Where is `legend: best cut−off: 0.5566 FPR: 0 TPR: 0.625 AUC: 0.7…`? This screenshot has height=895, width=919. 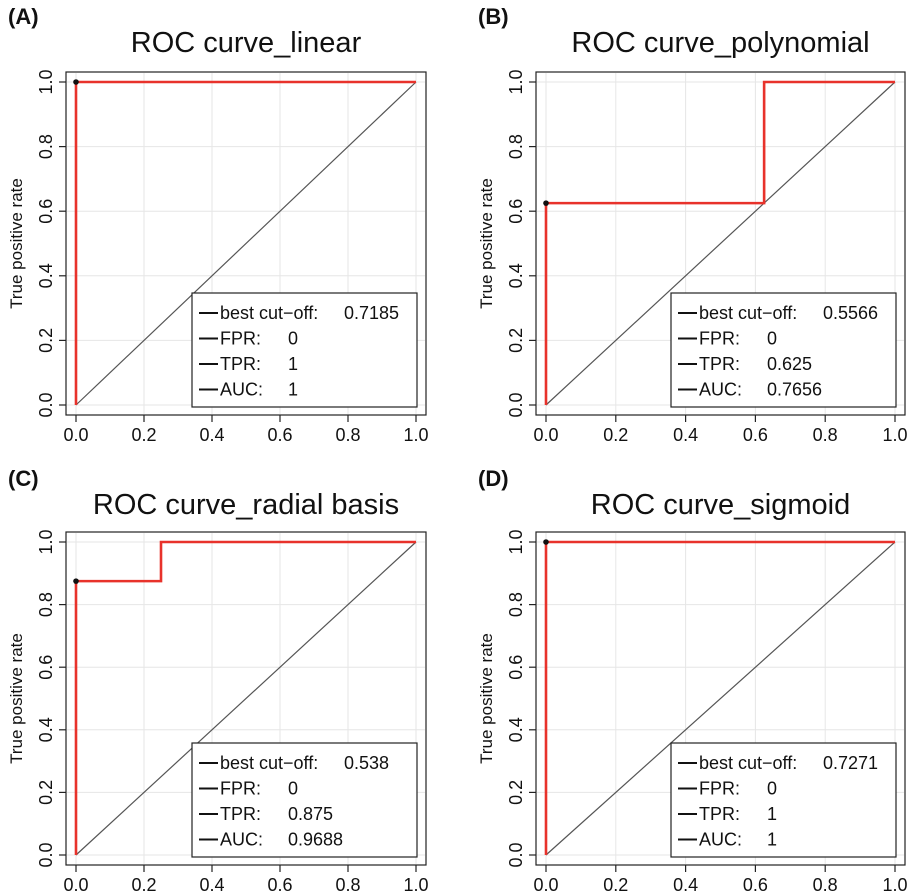
legend: best cut−off: 0.5566 FPR: 0 TPR: 0.625 AUC: 0.7… is located at coordinates (783, 350).